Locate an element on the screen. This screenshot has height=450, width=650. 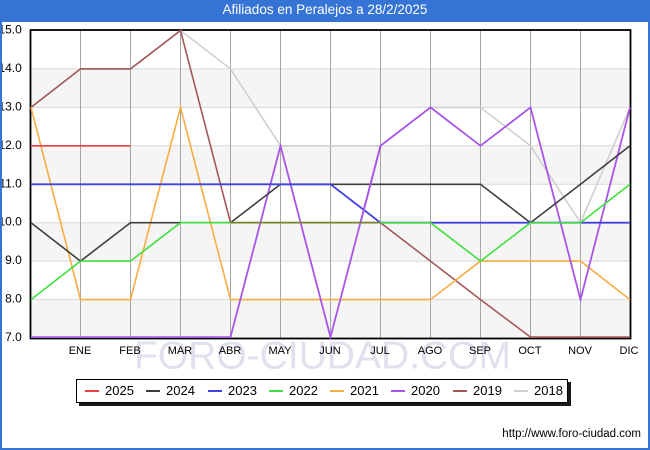
svg-text: MAY is located at coordinates (280, 351).